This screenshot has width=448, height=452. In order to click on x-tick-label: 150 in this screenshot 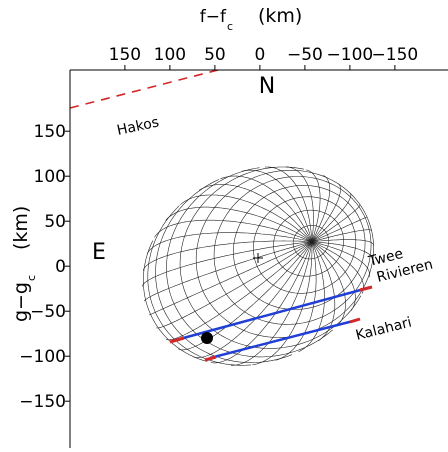, I will do `click(125, 55)`.